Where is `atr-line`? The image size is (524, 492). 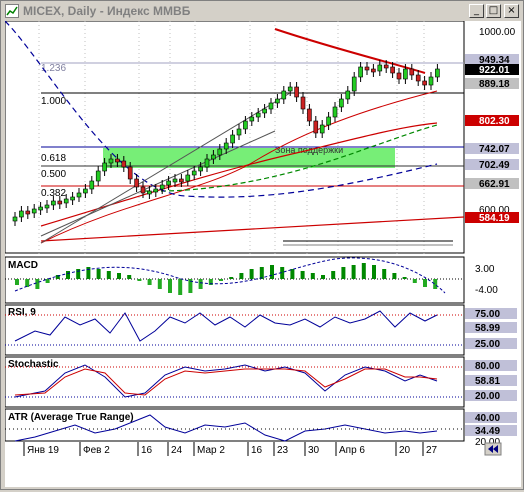 atr-line is located at coordinates (226, 428).